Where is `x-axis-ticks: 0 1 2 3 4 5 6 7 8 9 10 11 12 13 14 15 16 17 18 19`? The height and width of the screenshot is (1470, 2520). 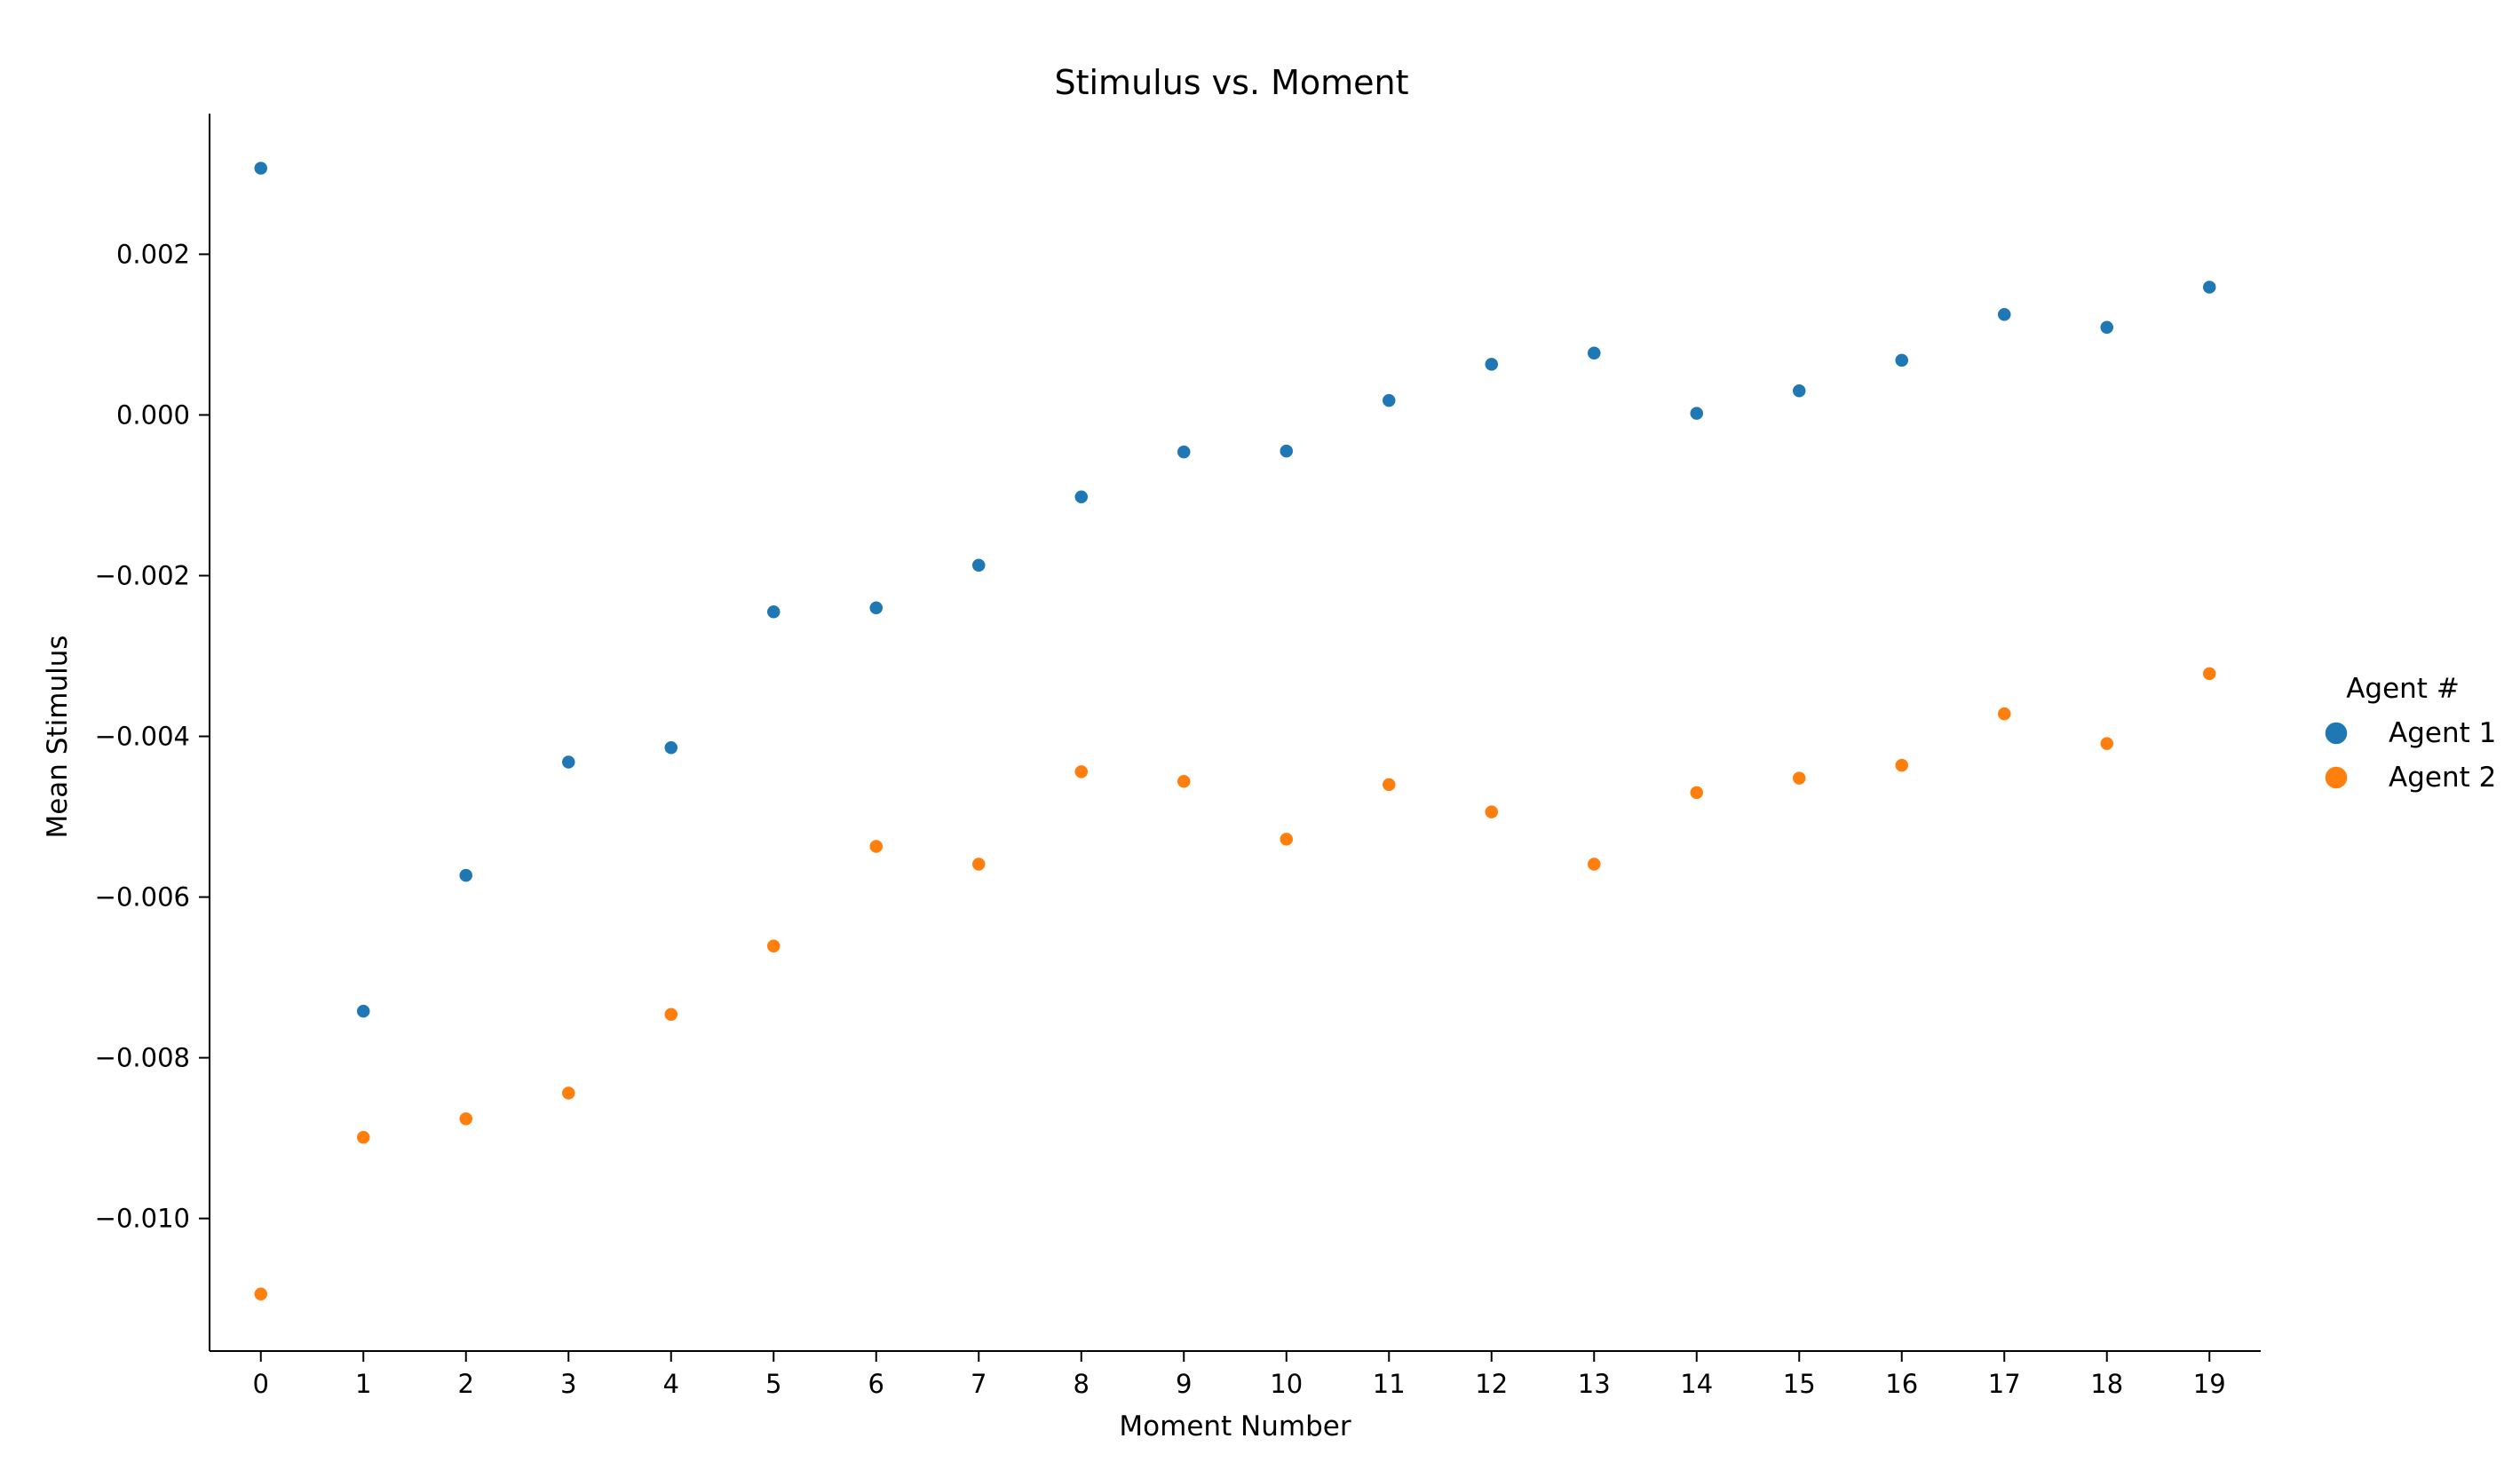 x-axis-ticks: 0 1 2 3 4 5 6 7 8 9 10 11 12 13 14 15 16 17 18 19 is located at coordinates (1239, 1375).